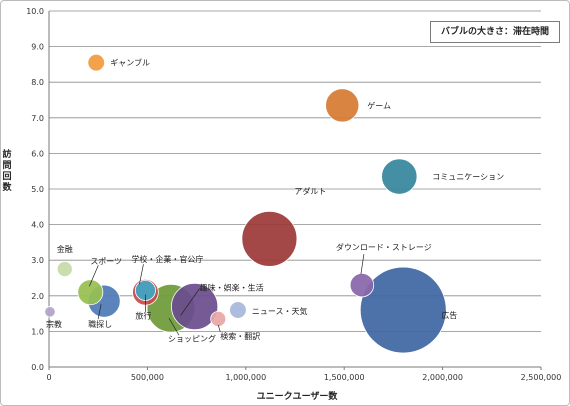 The image size is (570, 406). I want to click on bubble-label: 趣味・娯楽・生活, so click(232, 287).